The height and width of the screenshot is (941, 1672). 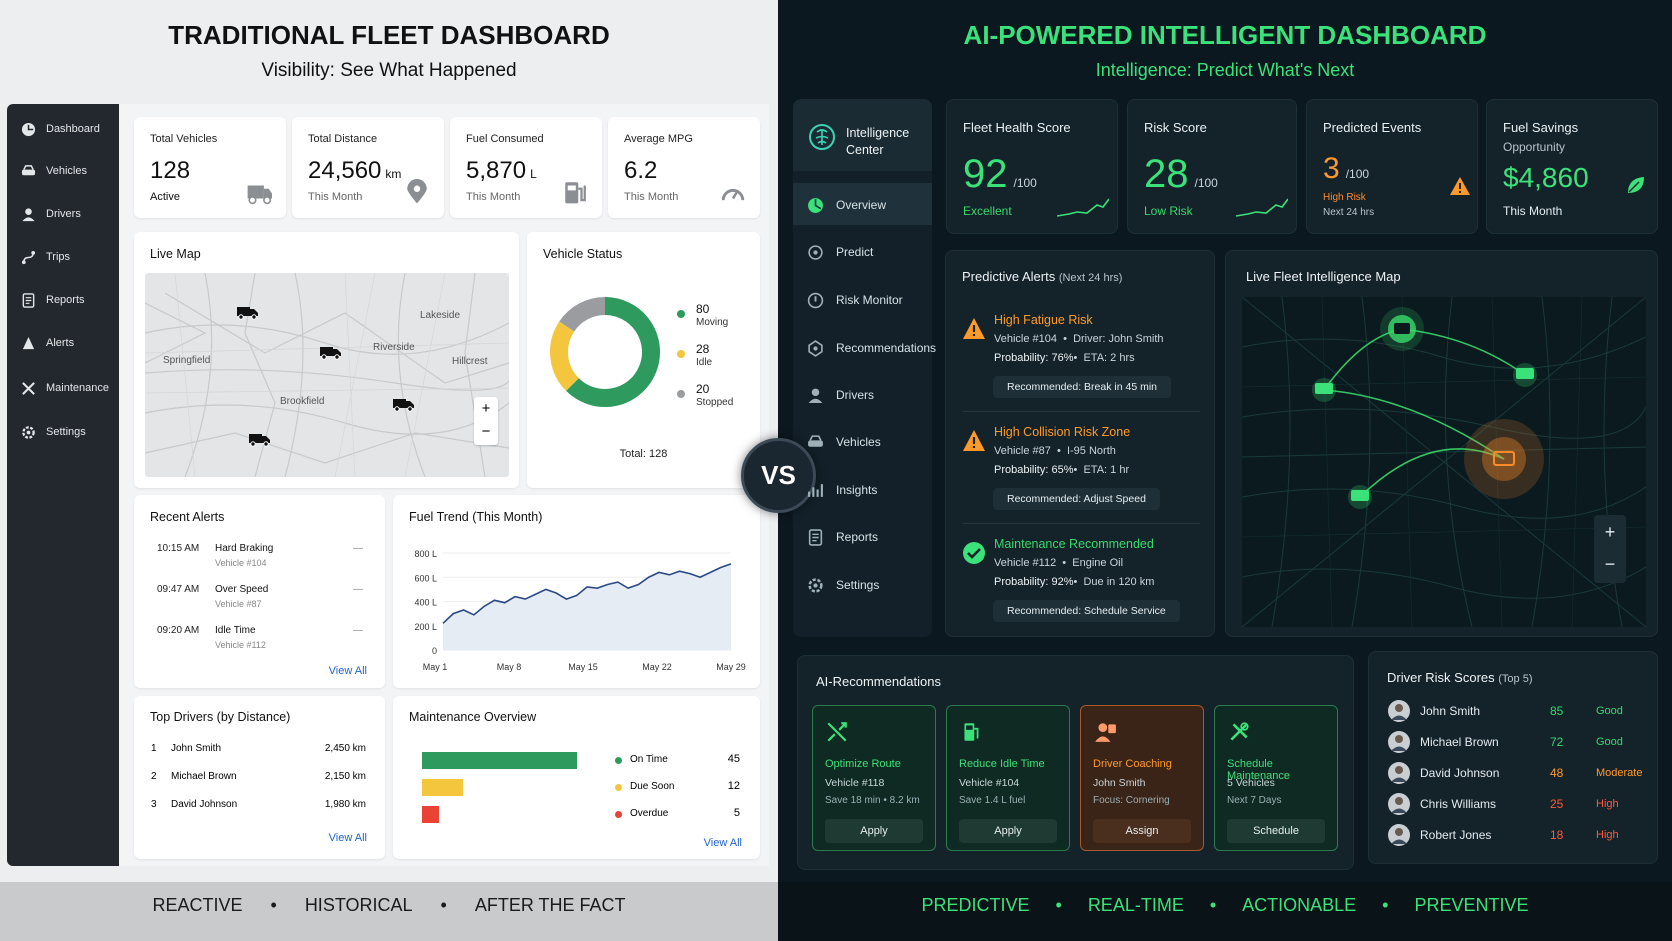 I want to click on ai-alert-recommendation-button: Recommended: Adjust Speed, so click(x=1076, y=499).